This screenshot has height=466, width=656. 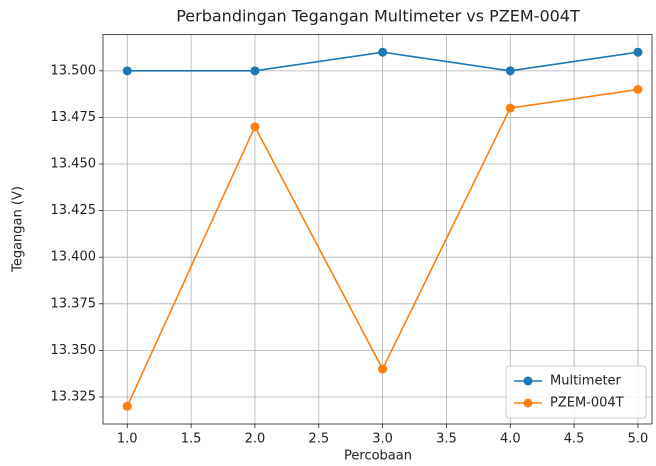 What do you see at coordinates (74, 70) in the screenshot?
I see `y-tick-label: 13.500` at bounding box center [74, 70].